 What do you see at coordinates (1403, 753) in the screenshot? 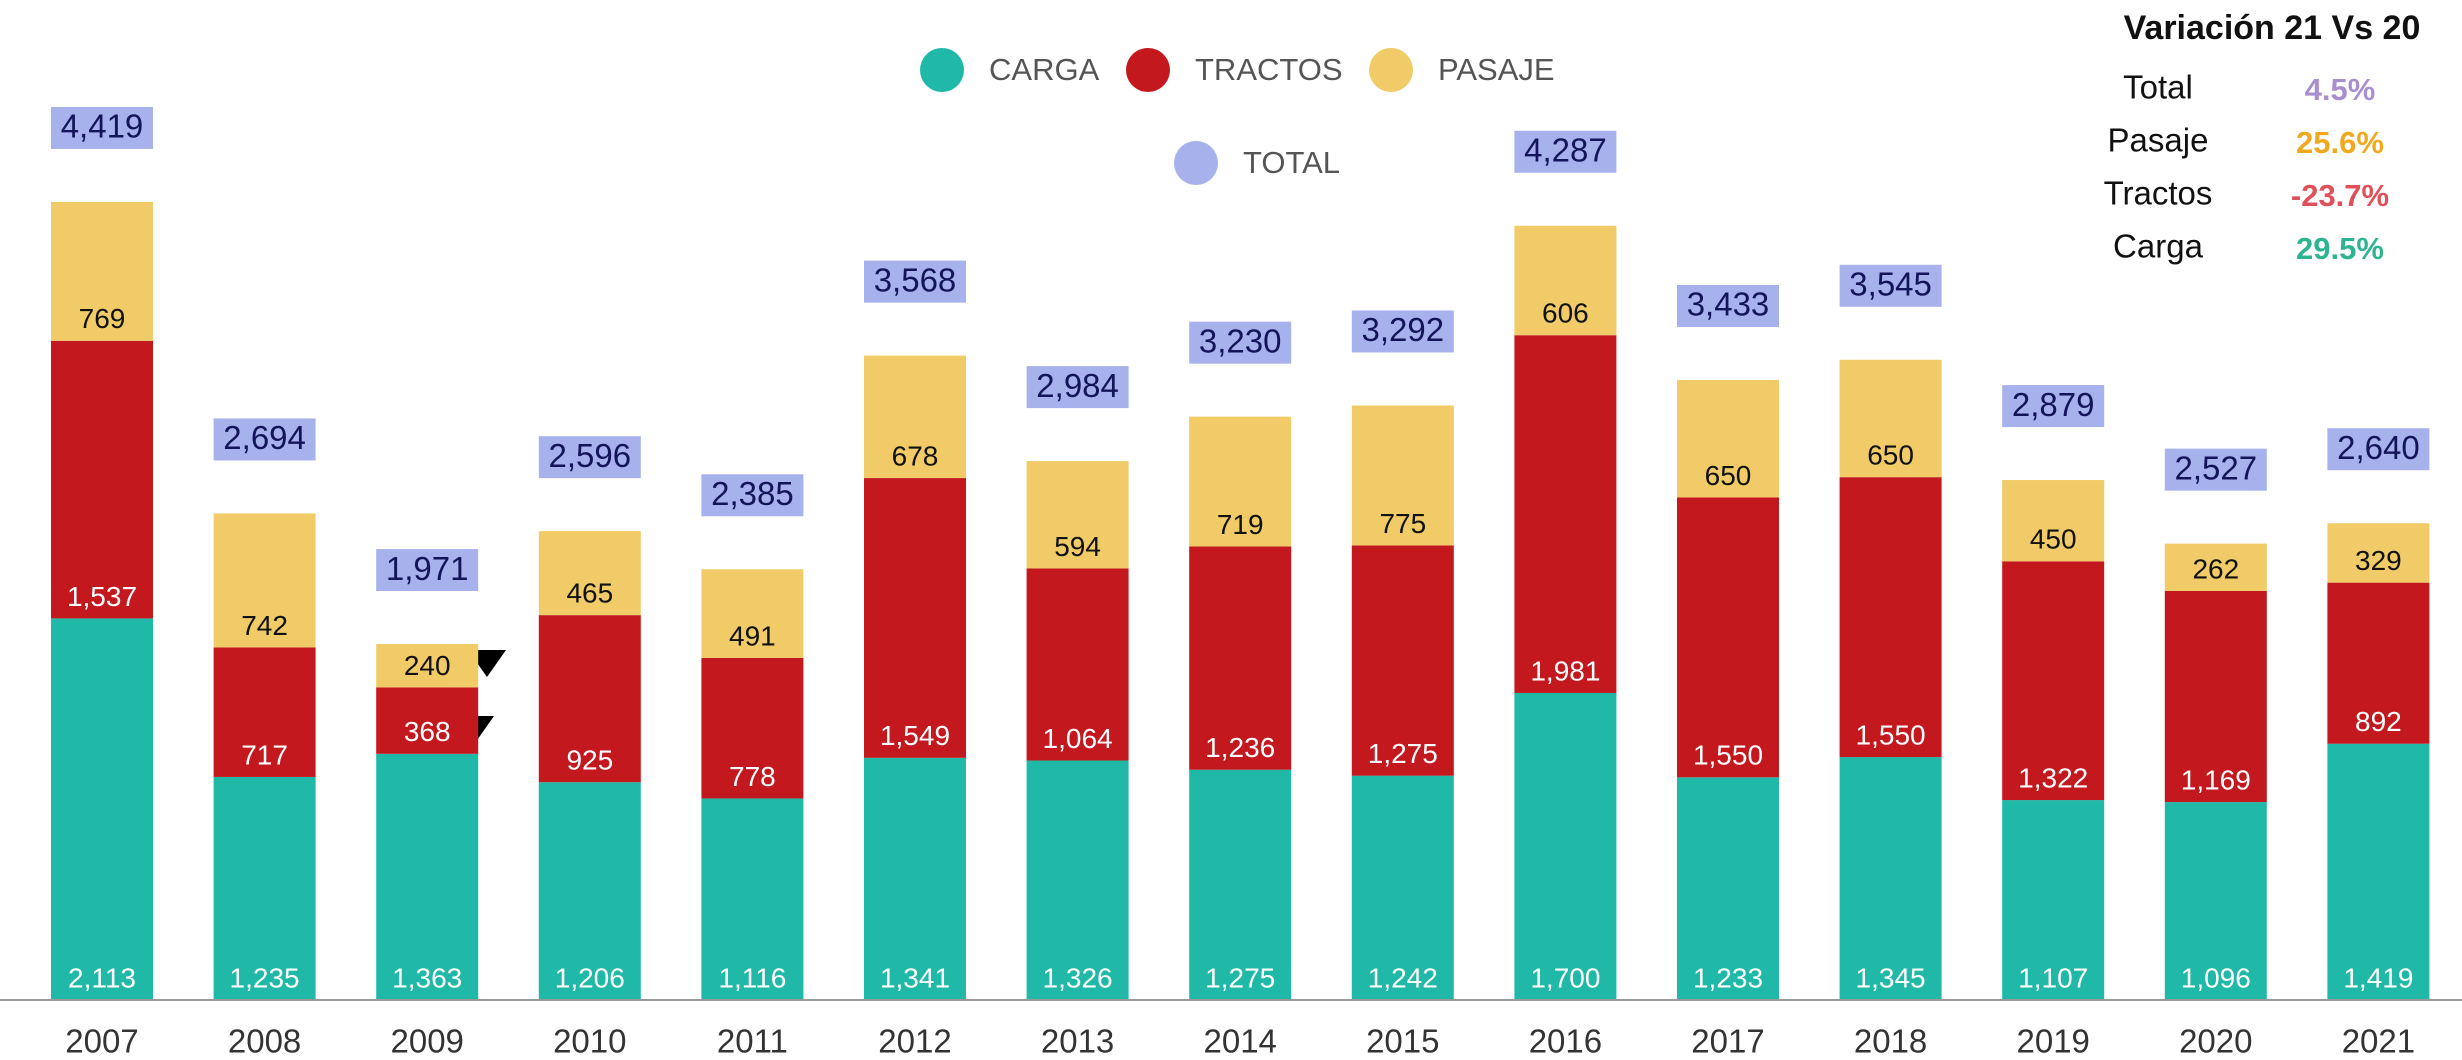
I see `data-label: 1,275` at bounding box center [1403, 753].